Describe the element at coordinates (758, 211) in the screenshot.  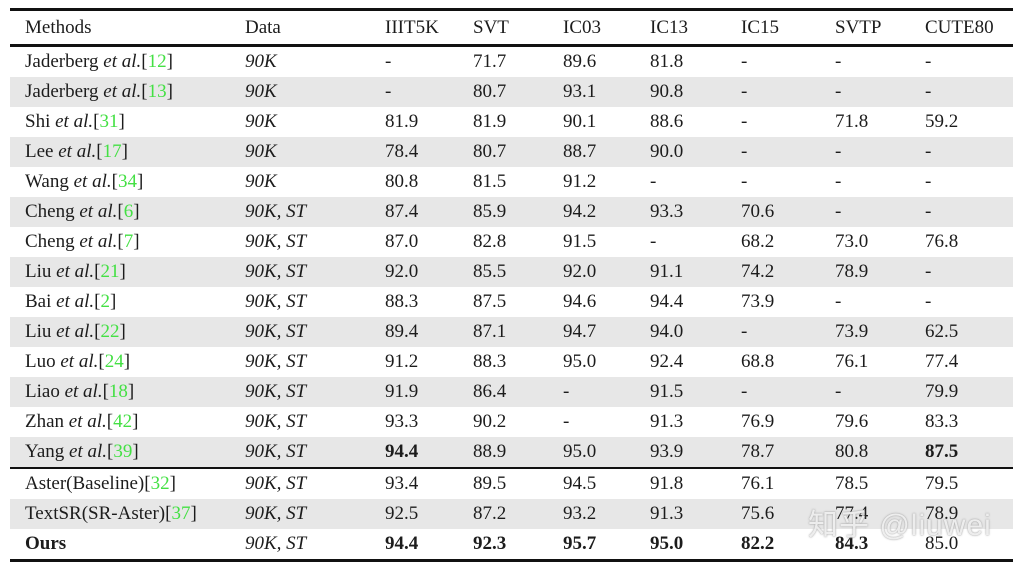
I see `score-cell-ic15: 70.6` at that location.